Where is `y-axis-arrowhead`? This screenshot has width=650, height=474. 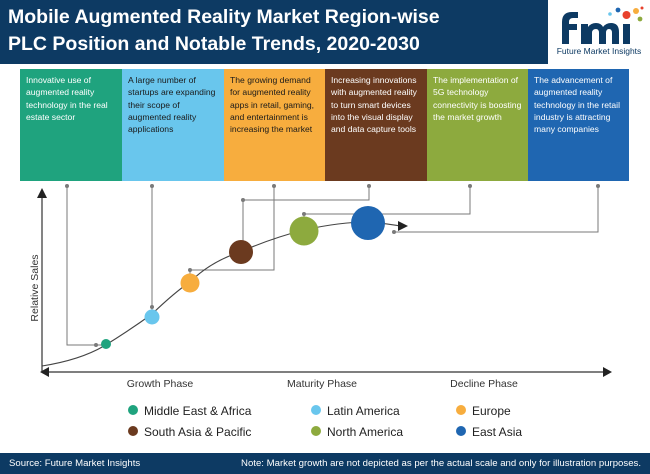
y-axis-arrowhead is located at coordinates (42, 193).